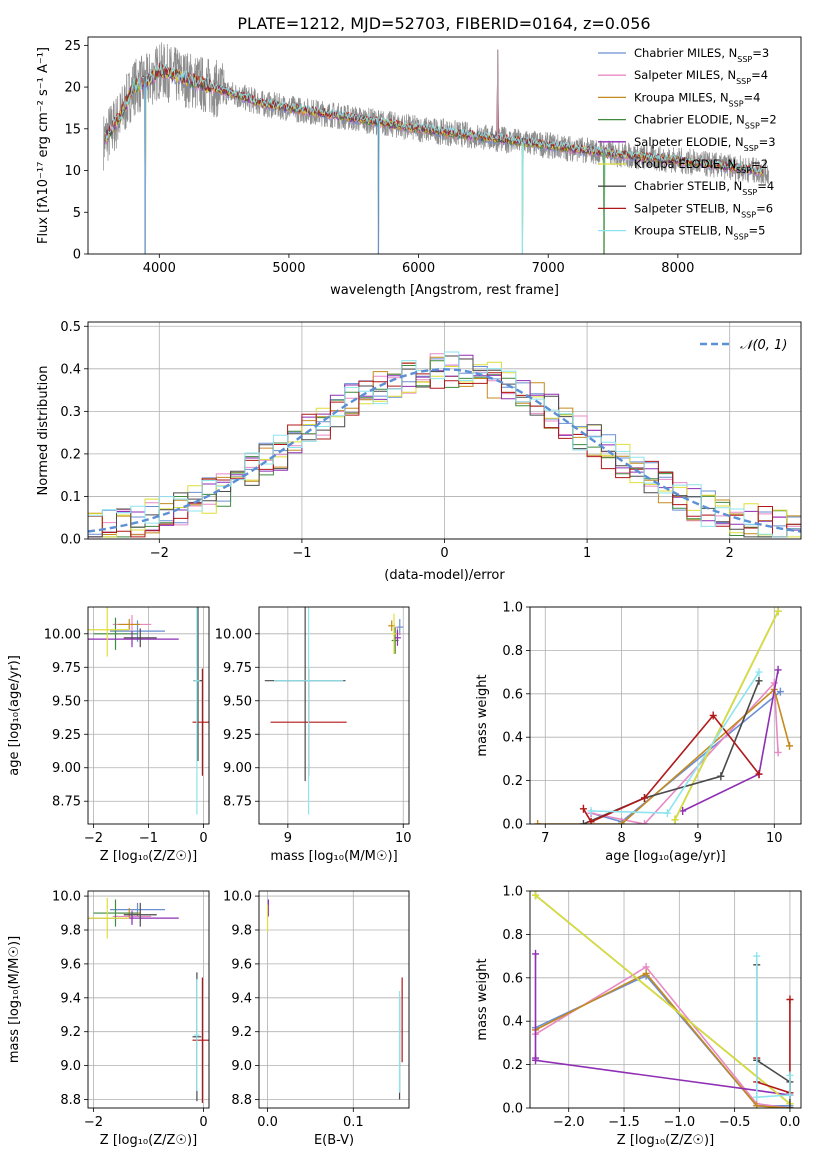 This screenshot has width=819, height=1170. What do you see at coordinates (790, 1122) in the screenshot?
I see `x-tick-label: 0.0` at bounding box center [790, 1122].